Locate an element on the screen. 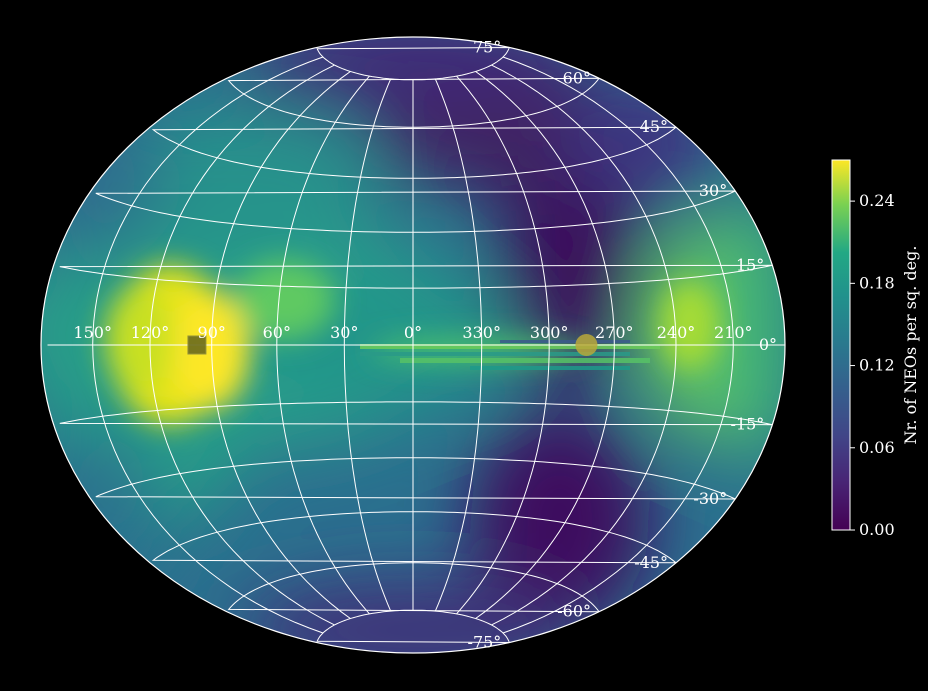  latitude-tick-label: -30° is located at coordinates (710, 498).